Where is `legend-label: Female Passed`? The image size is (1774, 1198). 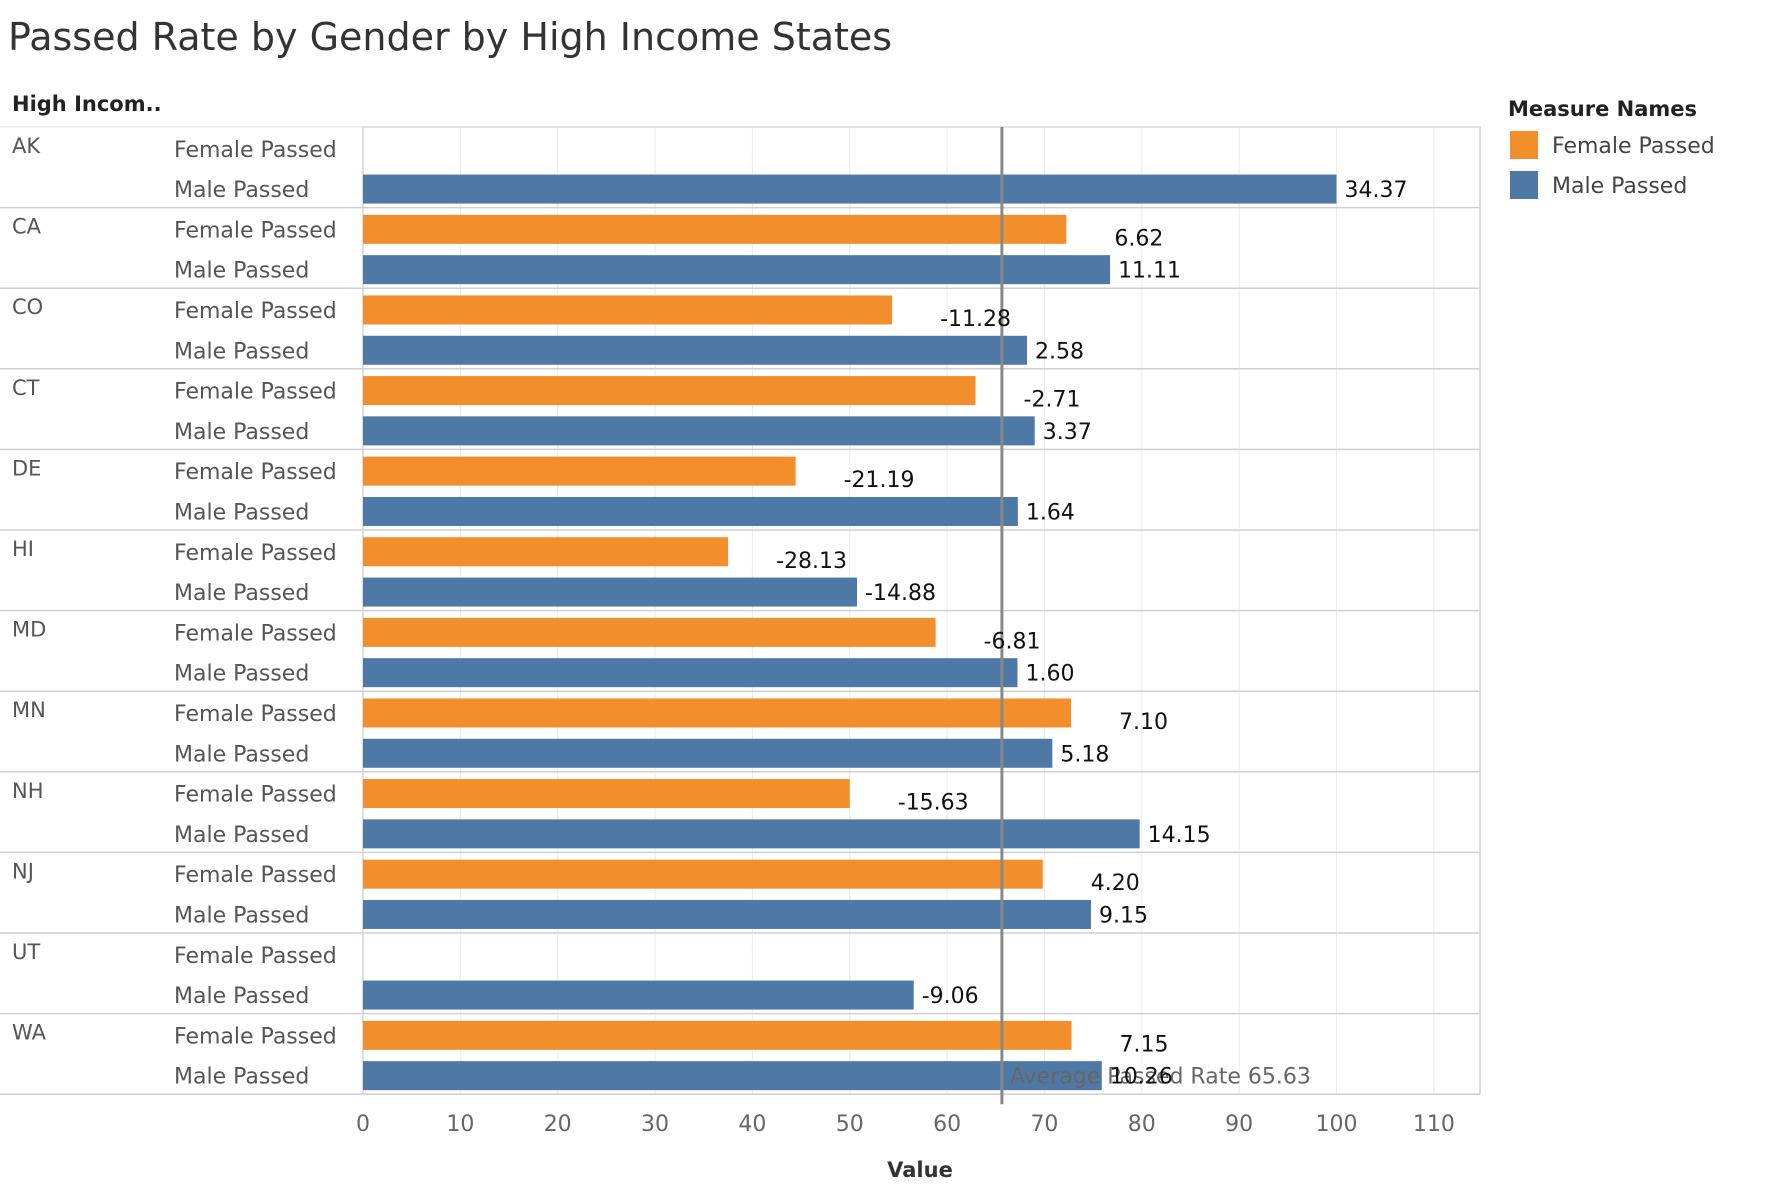 legend-label: Female Passed is located at coordinates (1633, 146).